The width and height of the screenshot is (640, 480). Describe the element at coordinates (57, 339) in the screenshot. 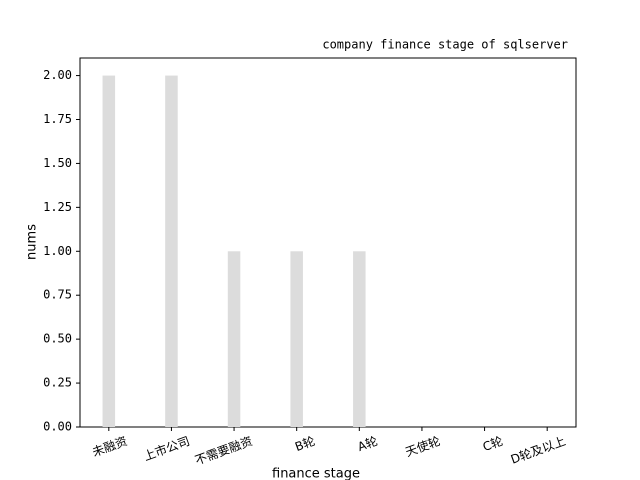

I see `y-tick-label: 0.50` at that location.